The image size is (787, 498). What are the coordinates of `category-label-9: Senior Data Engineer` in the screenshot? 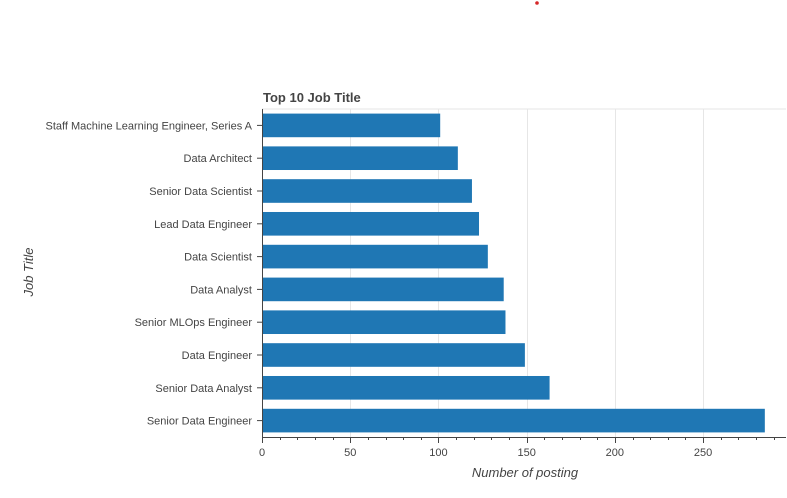 It's located at (200, 422).